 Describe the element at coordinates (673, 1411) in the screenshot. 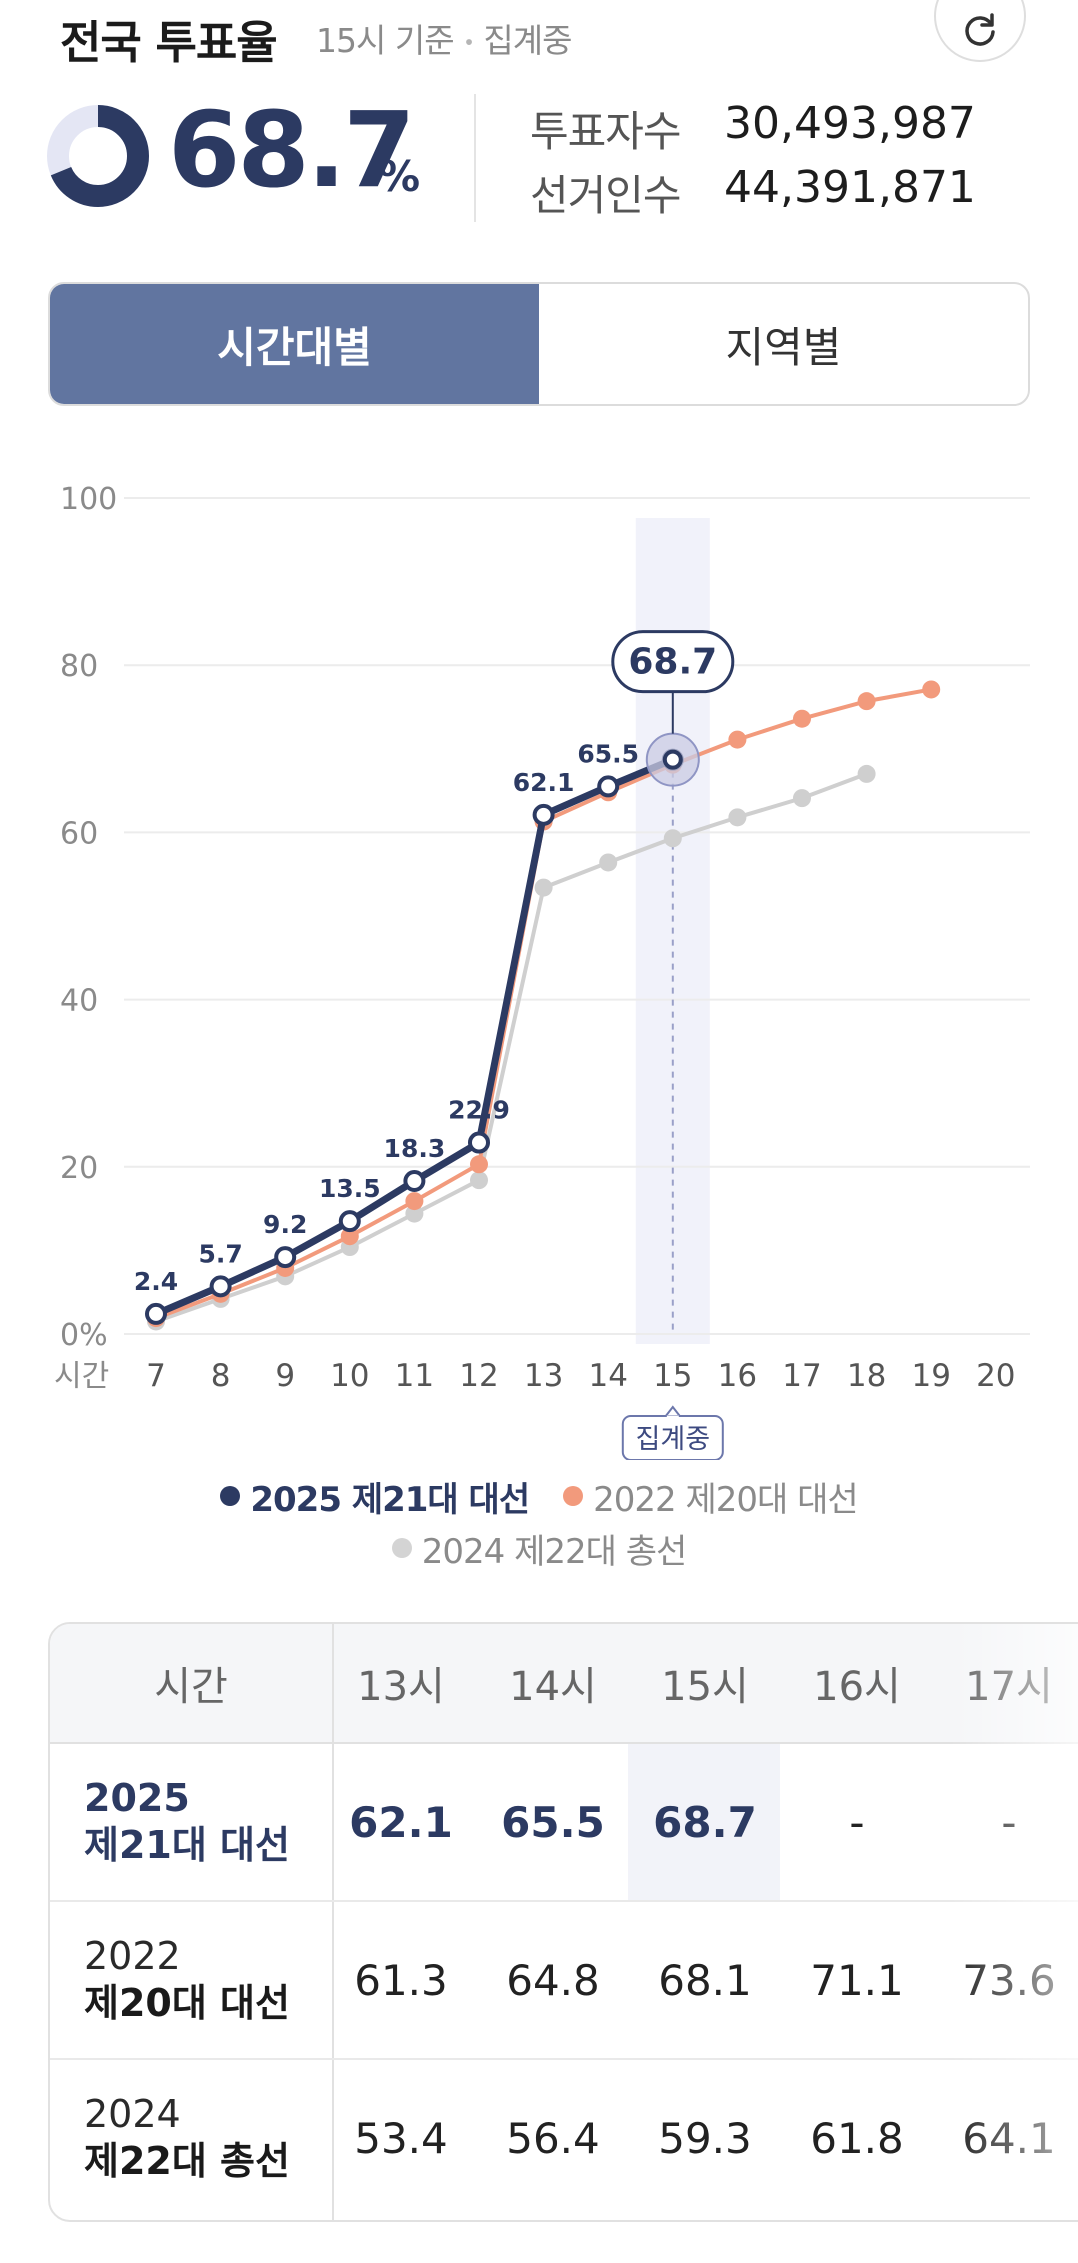

I see `status-badge-pointer` at that location.